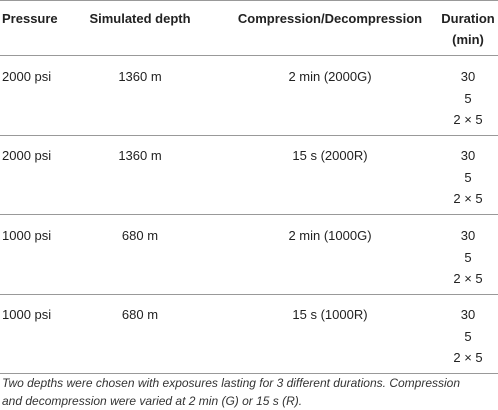 This screenshot has width=498, height=410. I want to click on header-cell: Duration, so click(468, 18).